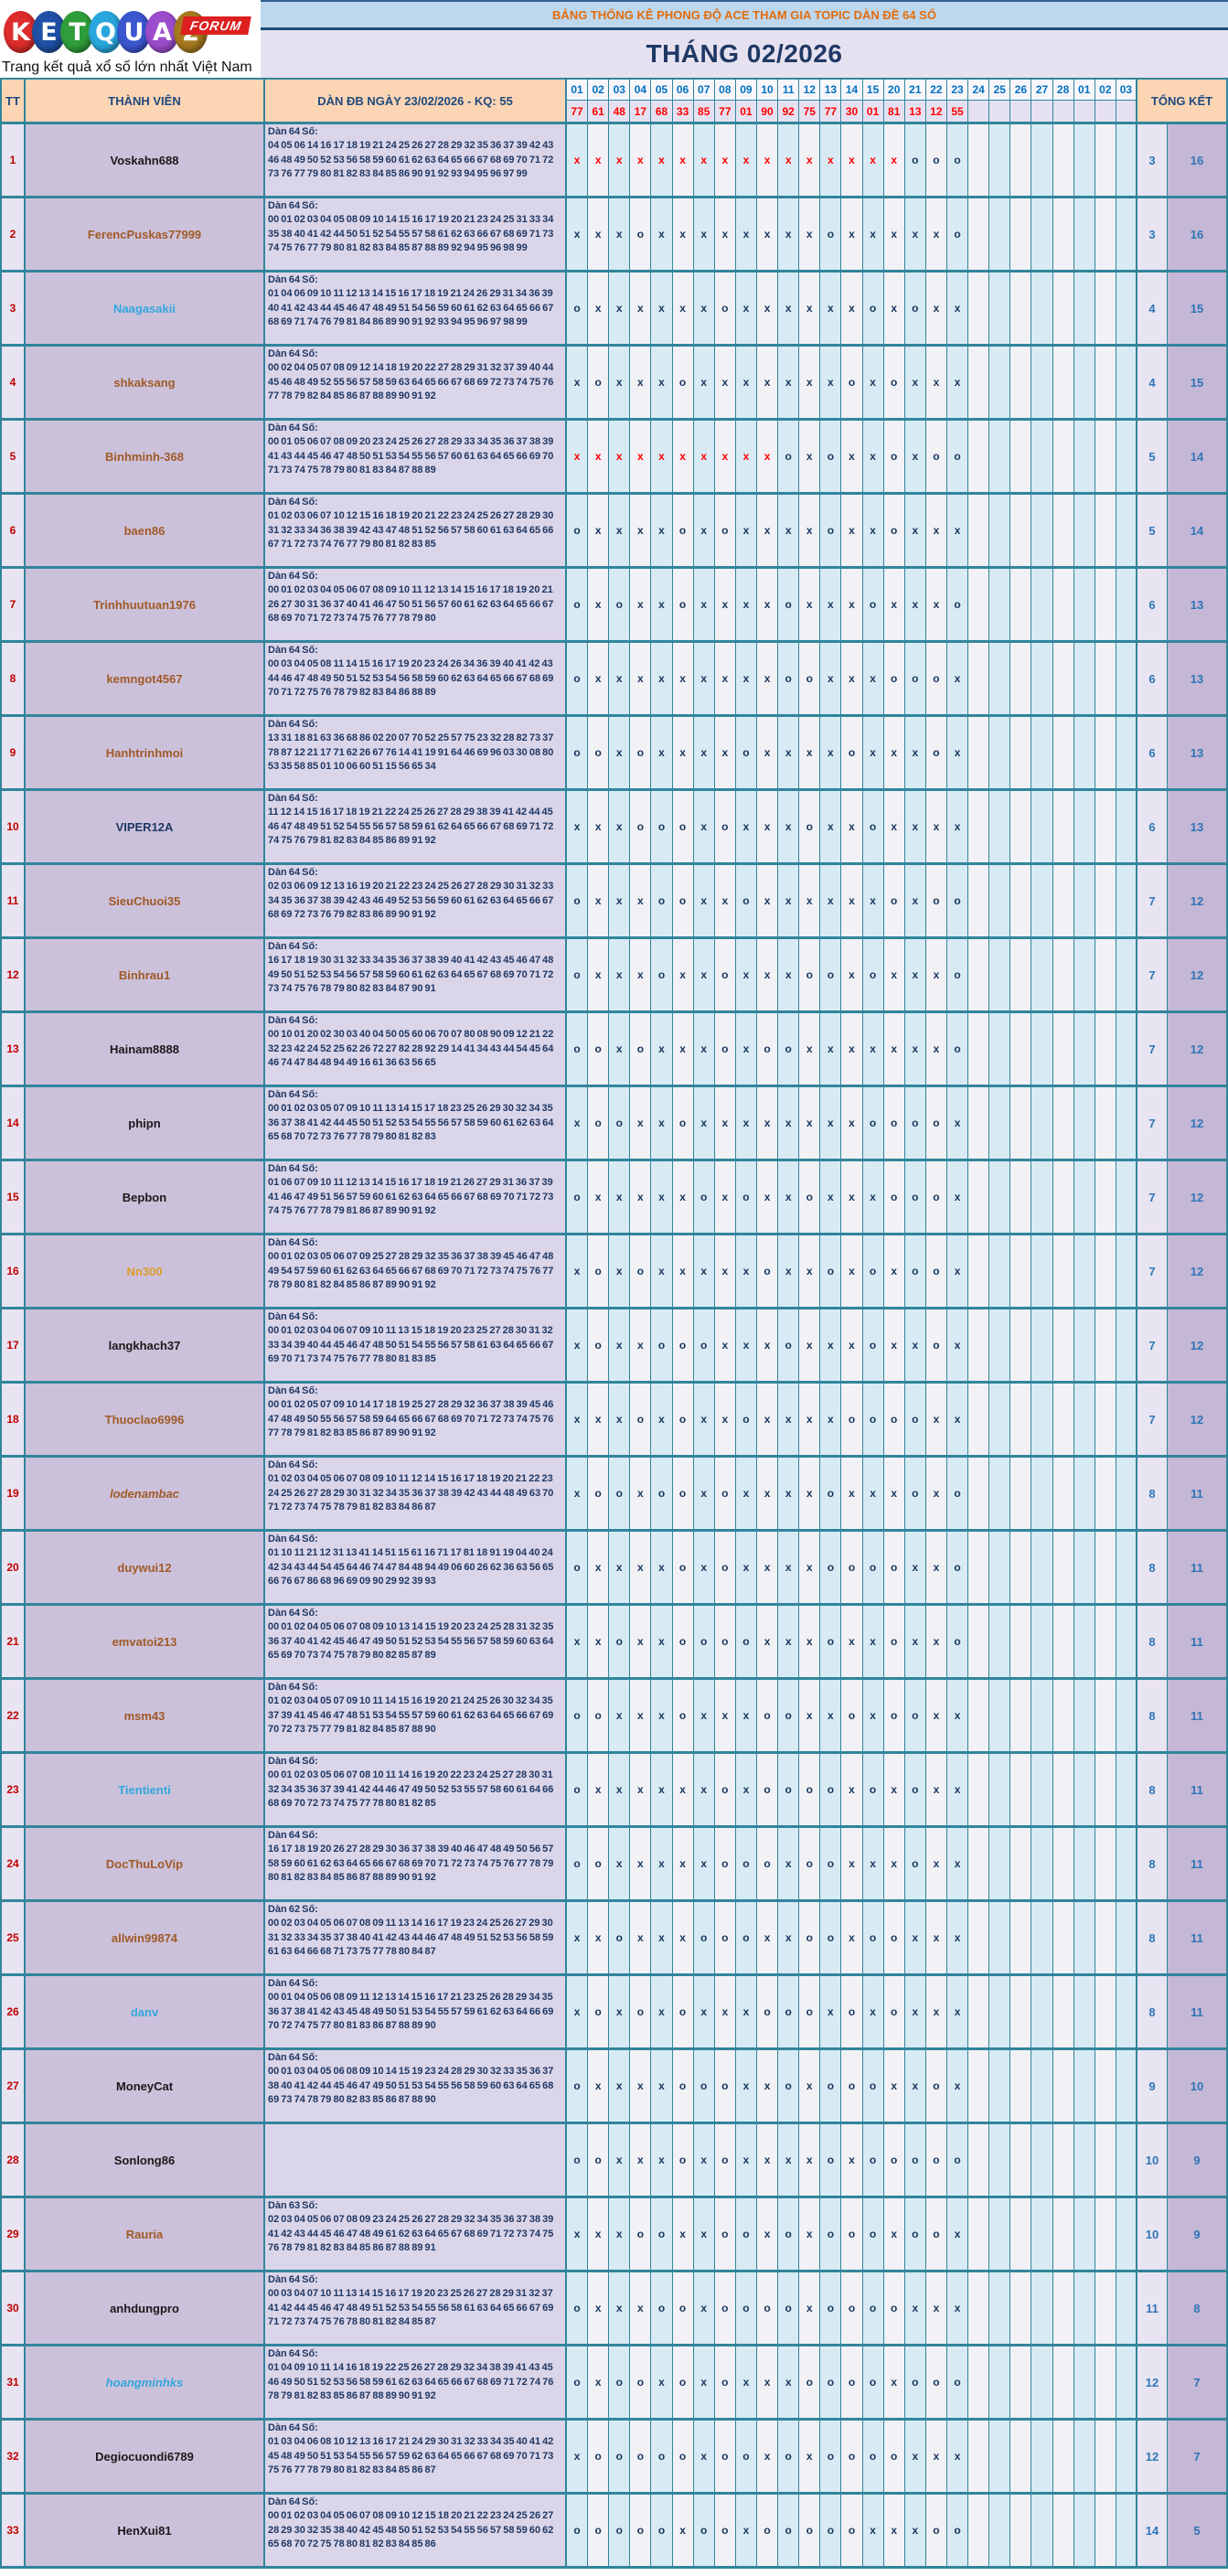 The image size is (1228, 2576). Describe the element at coordinates (1196, 1271) in the screenshot. I see `total-hit: 12` at that location.